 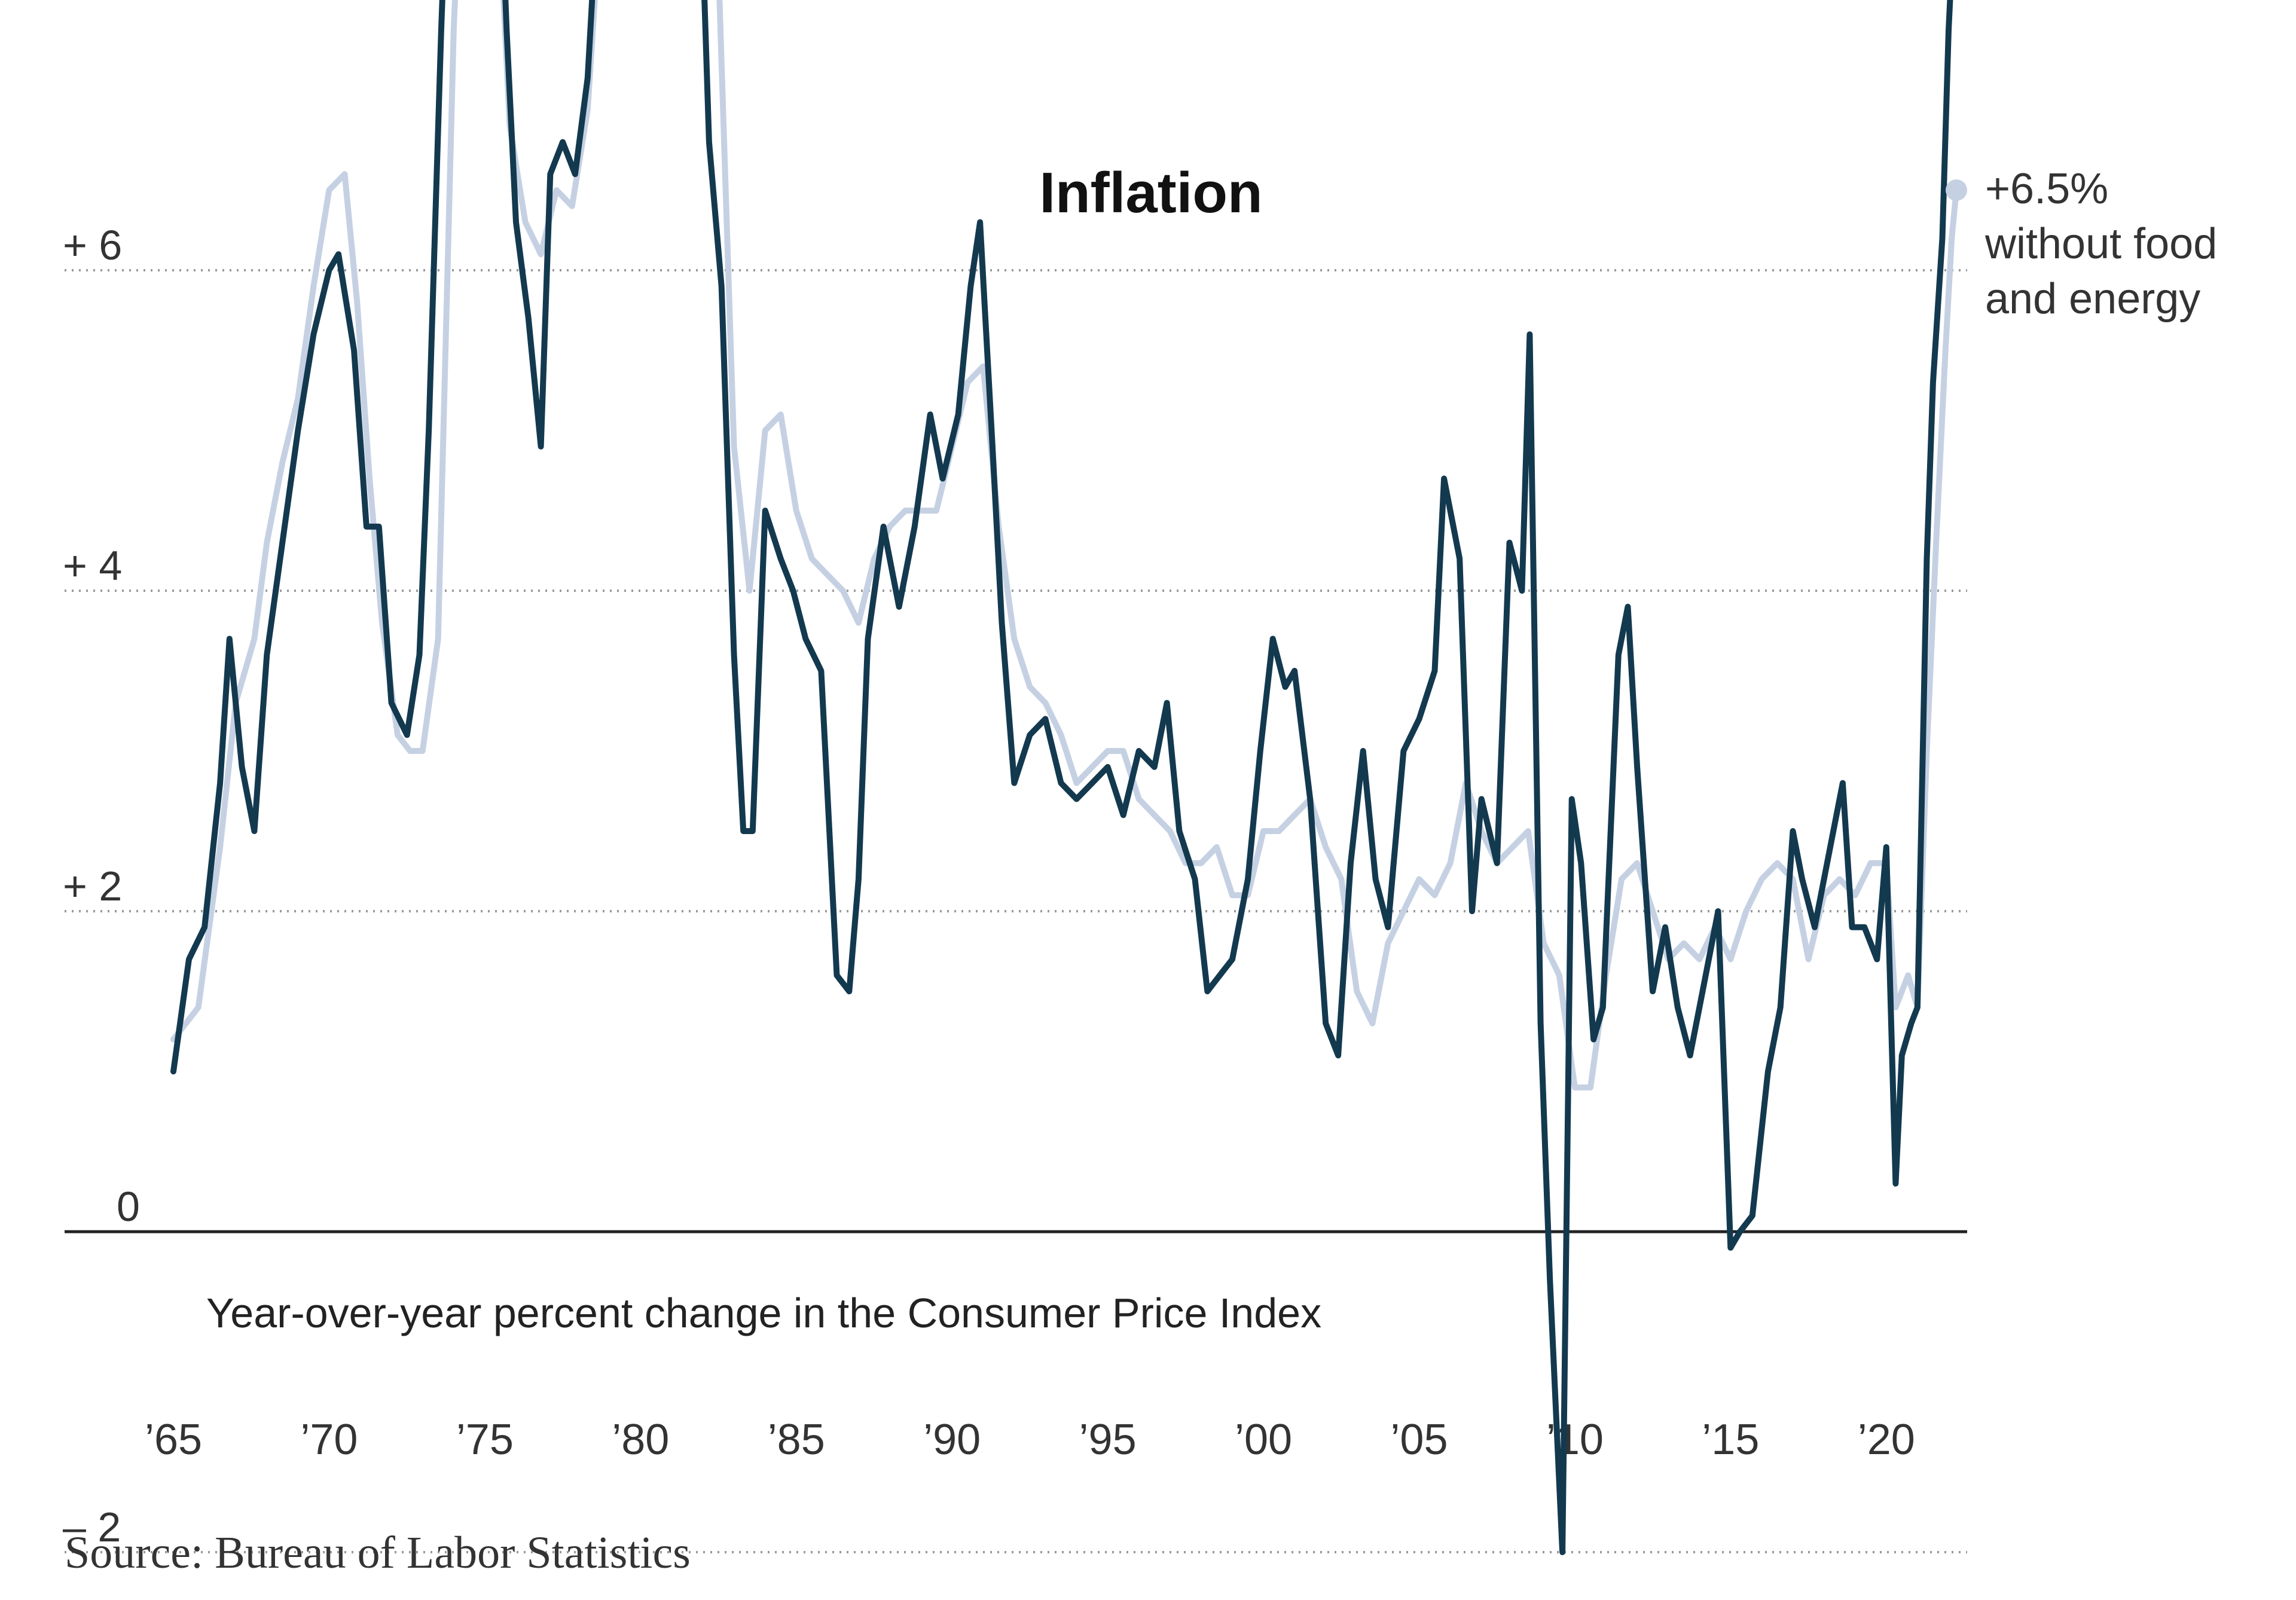 I want to click on y-tick-label: + 4, so click(x=92, y=565).